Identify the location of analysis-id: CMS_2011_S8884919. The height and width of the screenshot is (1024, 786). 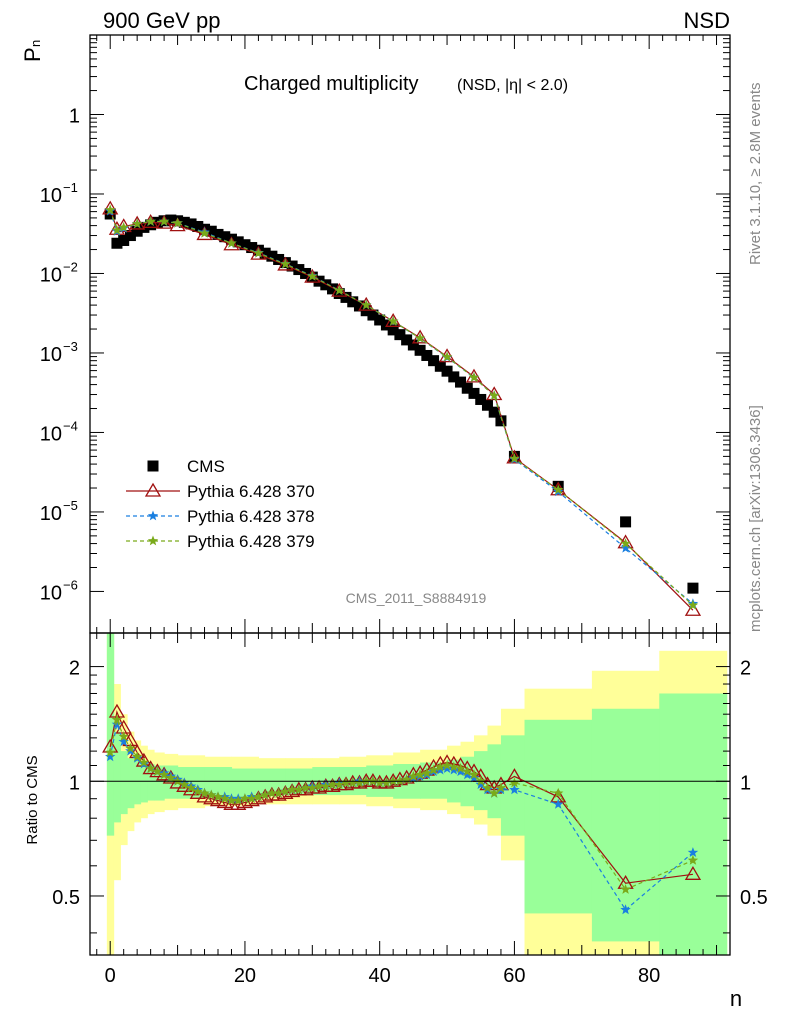
(416, 598).